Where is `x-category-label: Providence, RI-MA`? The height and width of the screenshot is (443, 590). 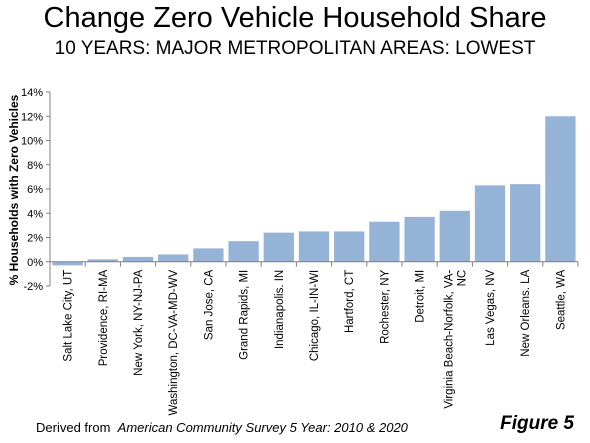 x-category-label: Providence, RI-MA is located at coordinates (104, 317).